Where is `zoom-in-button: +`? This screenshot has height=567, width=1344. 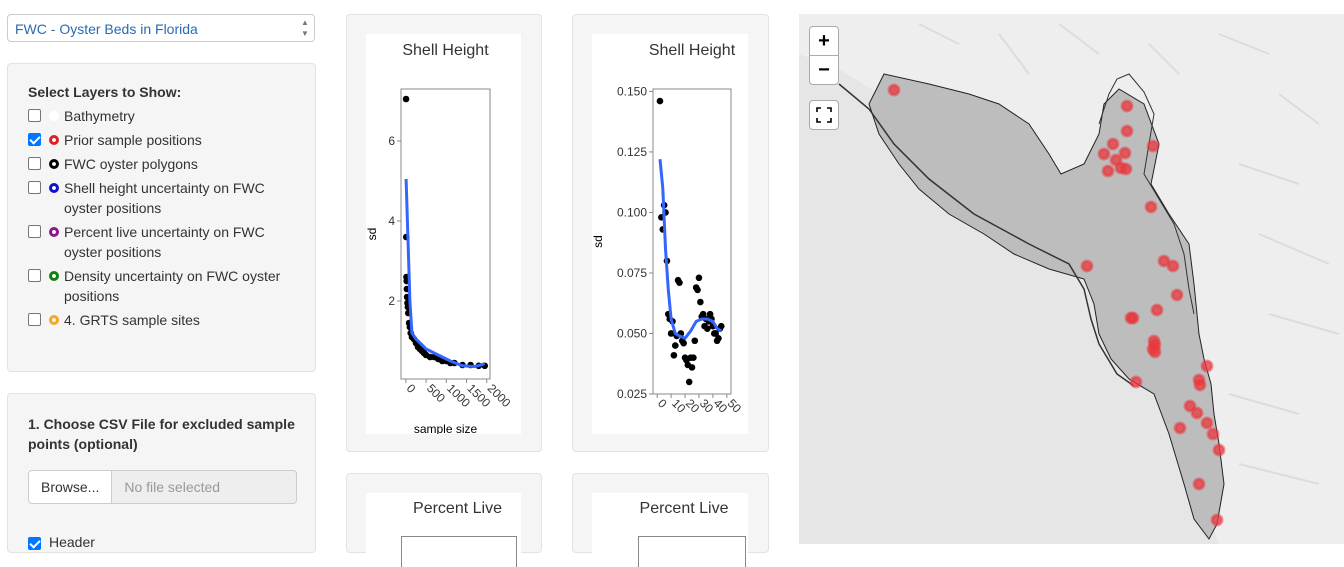
zoom-in-button: + is located at coordinates (824, 41).